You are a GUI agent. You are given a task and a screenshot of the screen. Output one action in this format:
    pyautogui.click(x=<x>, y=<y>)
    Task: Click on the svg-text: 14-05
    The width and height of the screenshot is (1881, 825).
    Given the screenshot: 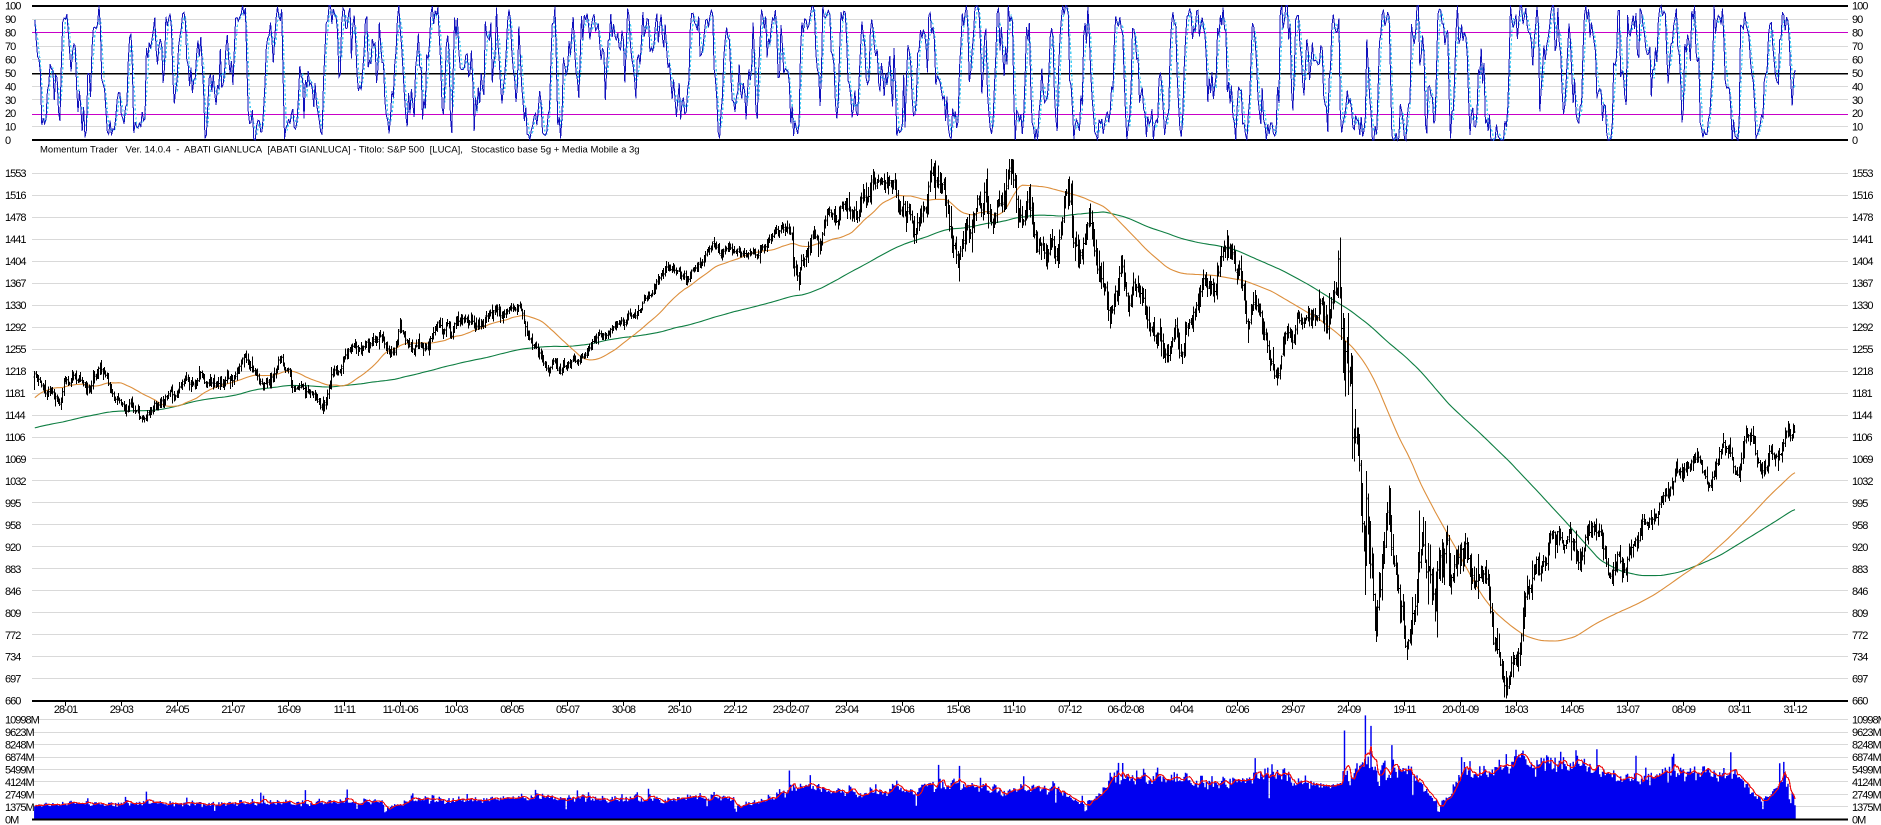 What is the action you would take?
    pyautogui.click(x=1572, y=710)
    